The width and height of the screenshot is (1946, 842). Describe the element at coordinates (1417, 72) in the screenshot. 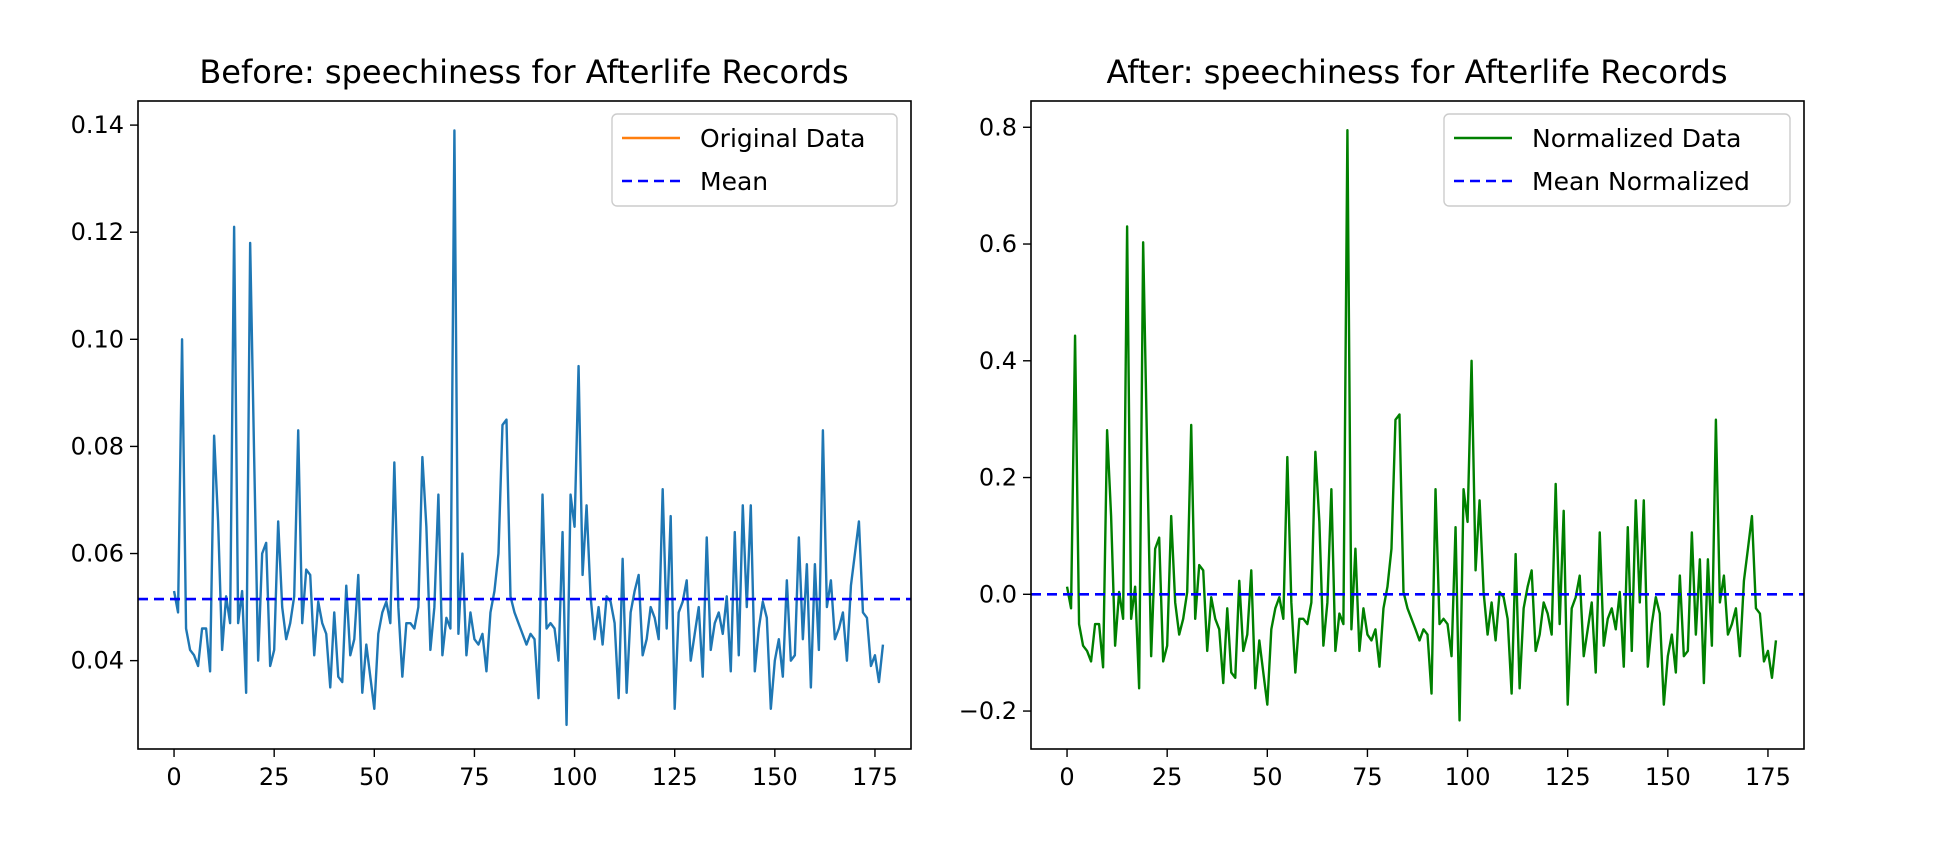

I see `chart-after-title: After: speechiness for Afterlife Records` at that location.